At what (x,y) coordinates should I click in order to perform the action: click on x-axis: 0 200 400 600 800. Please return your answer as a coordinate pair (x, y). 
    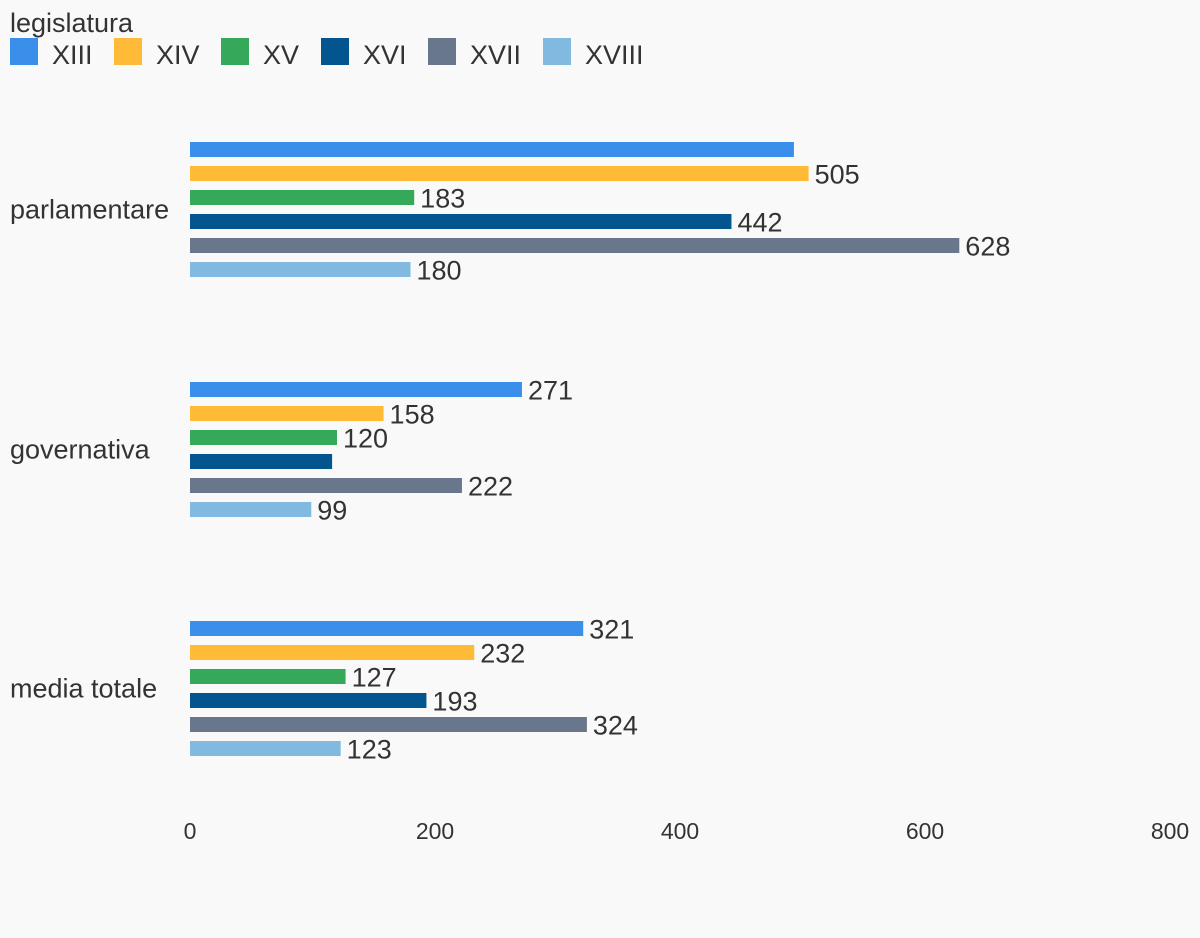
    Looking at the image, I should click on (687, 831).